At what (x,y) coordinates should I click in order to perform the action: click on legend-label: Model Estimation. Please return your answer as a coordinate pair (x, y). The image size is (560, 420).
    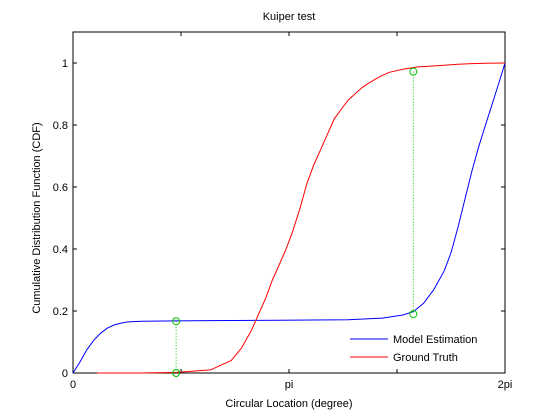
    Looking at the image, I should click on (435, 340).